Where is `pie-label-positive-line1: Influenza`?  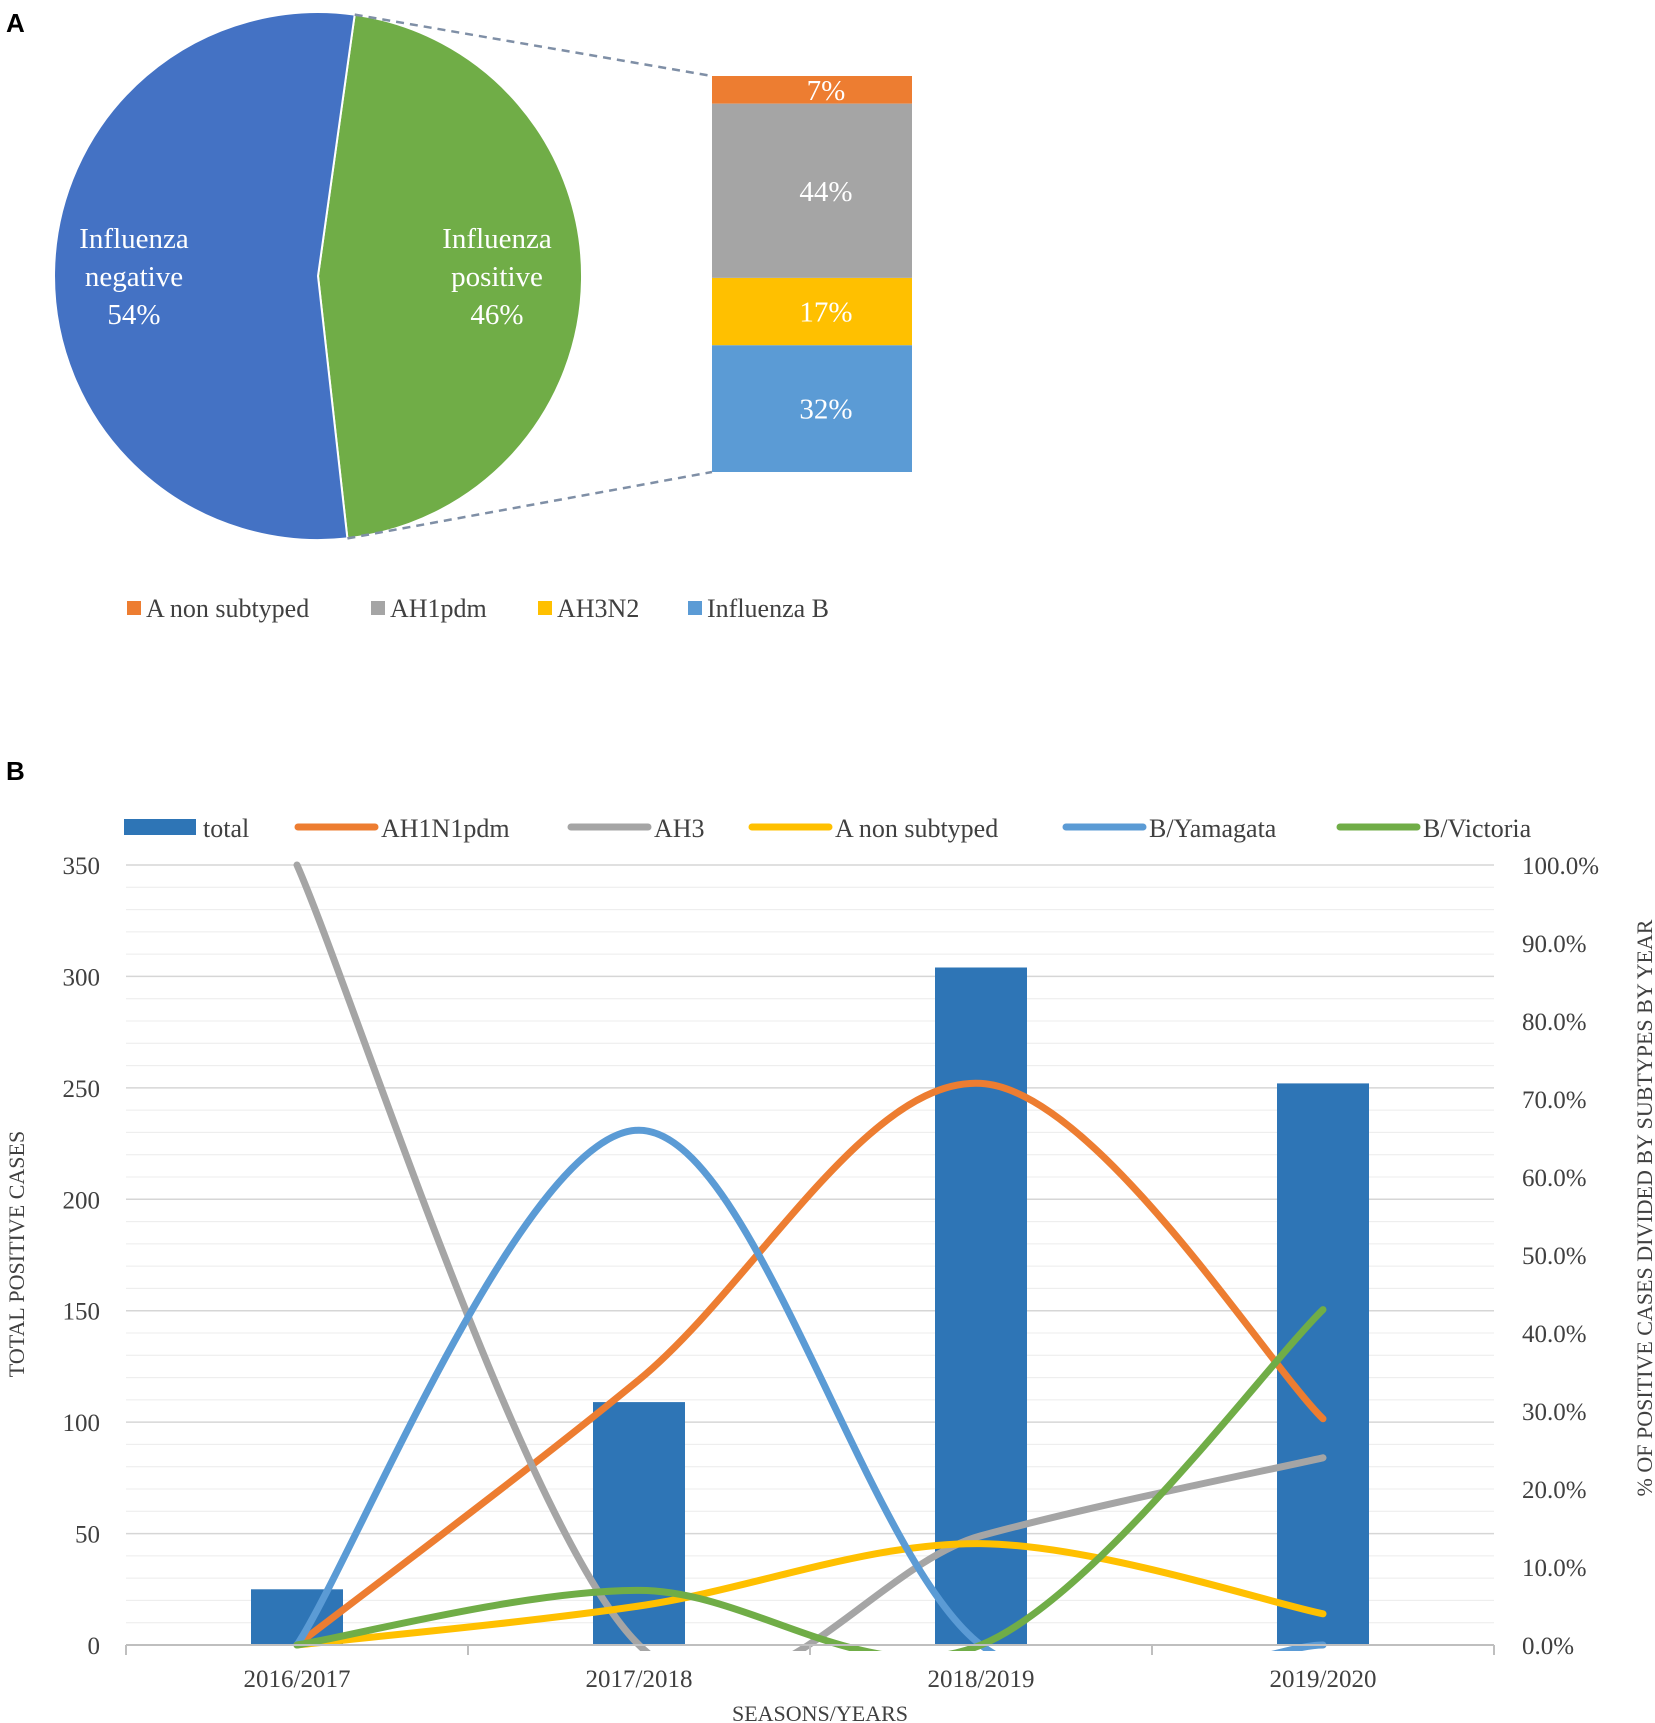
pie-label-positive-line1: Influenza is located at coordinates (497, 239).